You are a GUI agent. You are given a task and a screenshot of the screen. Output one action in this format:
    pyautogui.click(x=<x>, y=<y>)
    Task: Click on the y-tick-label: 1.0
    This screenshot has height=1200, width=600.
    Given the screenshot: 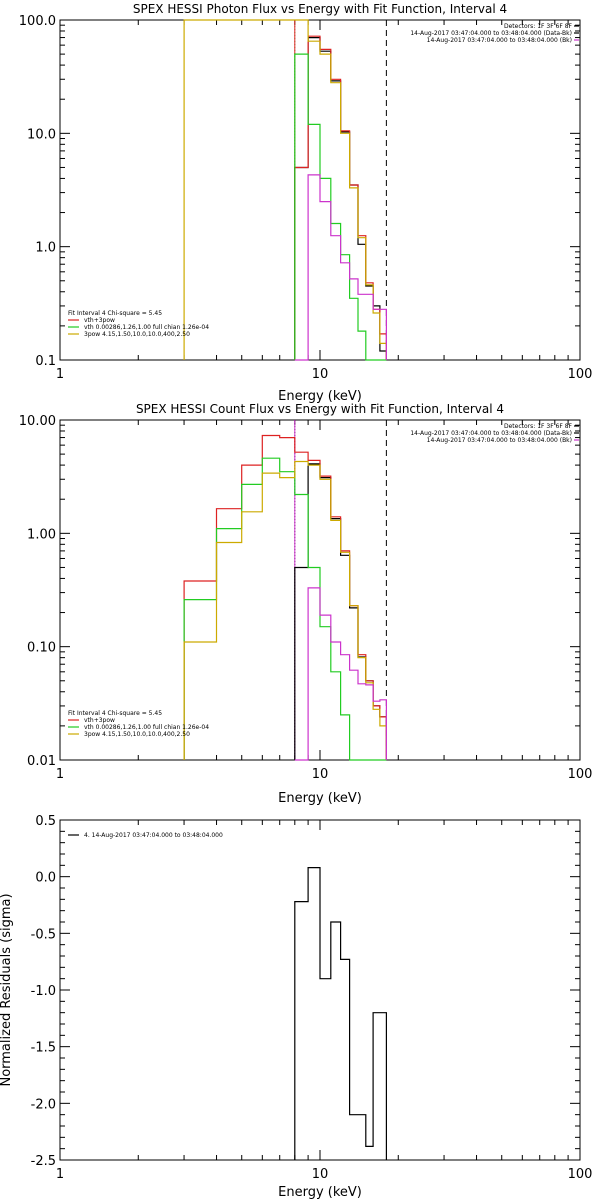 What is the action you would take?
    pyautogui.click(x=45, y=248)
    